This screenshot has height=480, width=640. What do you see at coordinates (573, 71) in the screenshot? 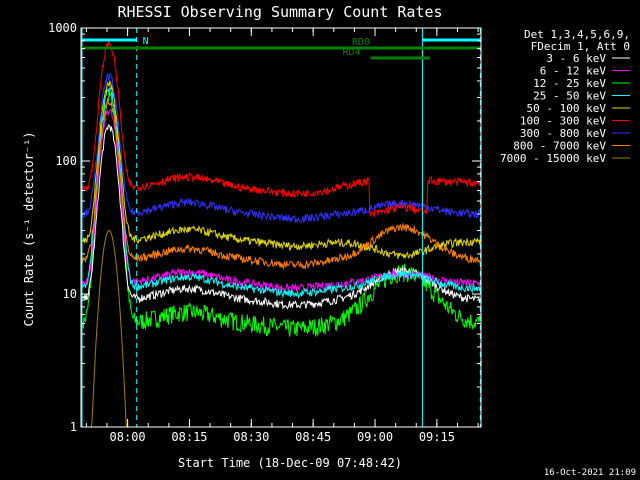
I see `legend-entry-label: 6 - 12 keV` at bounding box center [573, 71].